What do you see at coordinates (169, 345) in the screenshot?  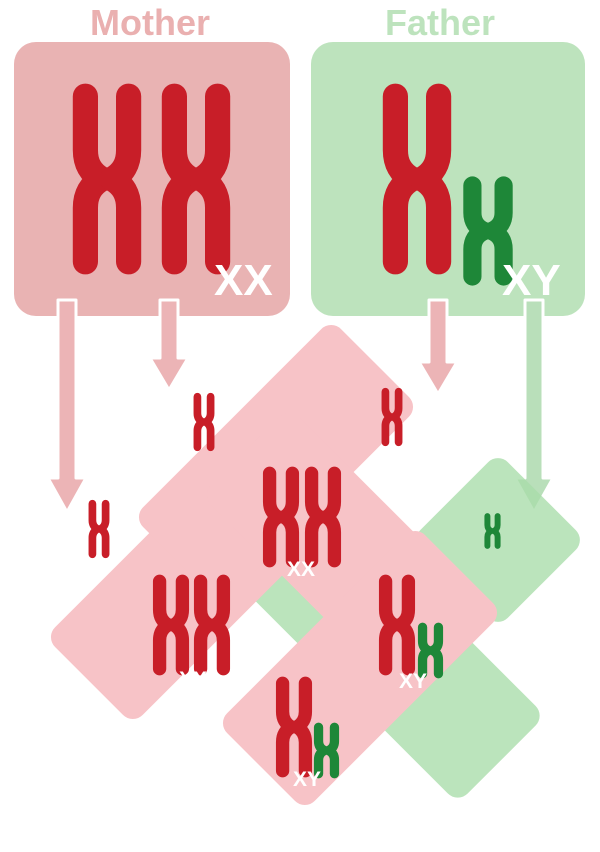 I see `arrow-mother-x-right` at bounding box center [169, 345].